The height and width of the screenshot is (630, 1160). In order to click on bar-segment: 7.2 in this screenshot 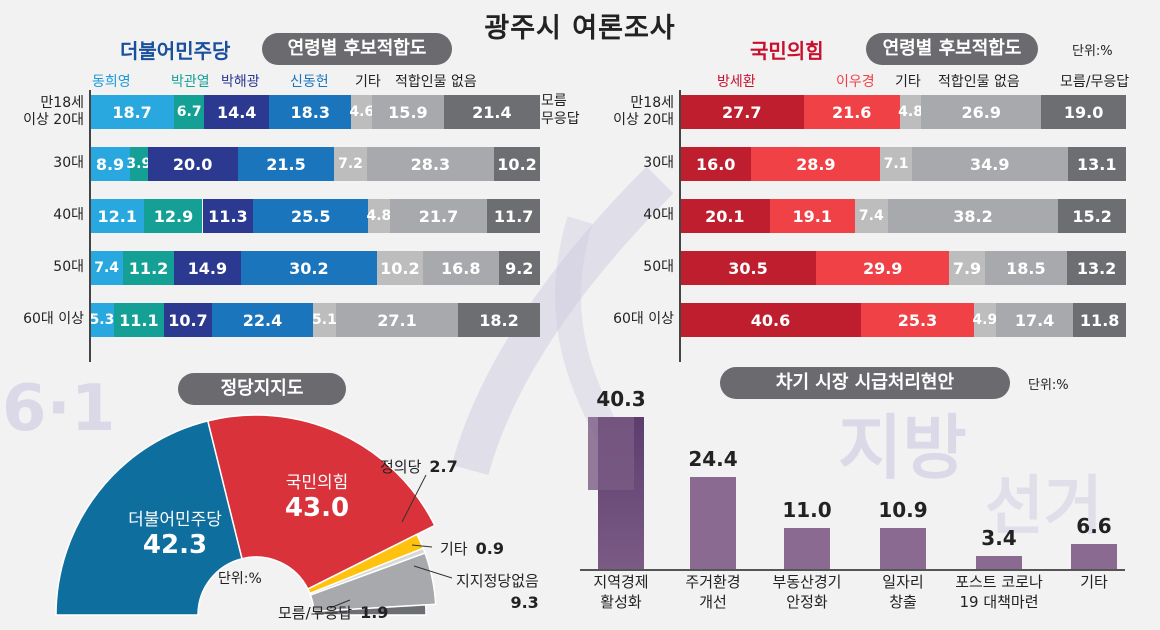, I will do `click(350, 164)`.